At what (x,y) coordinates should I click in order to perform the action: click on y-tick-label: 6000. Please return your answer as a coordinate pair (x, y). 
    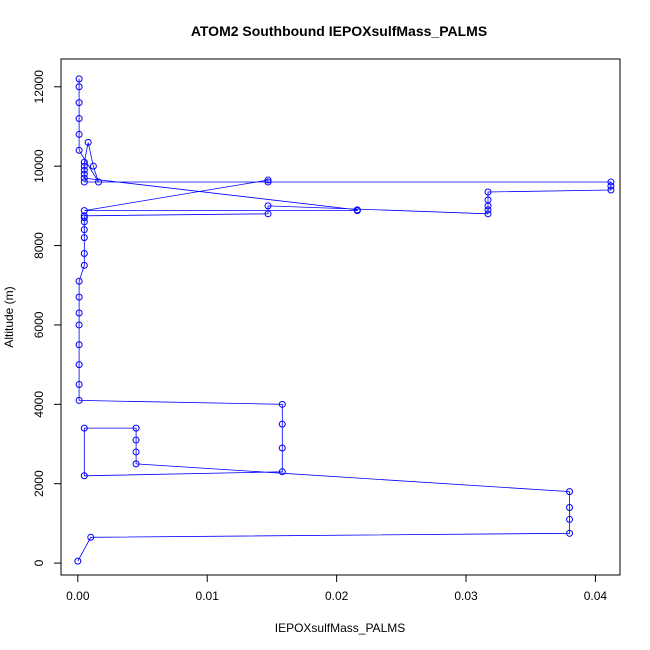
    Looking at the image, I should click on (39, 324).